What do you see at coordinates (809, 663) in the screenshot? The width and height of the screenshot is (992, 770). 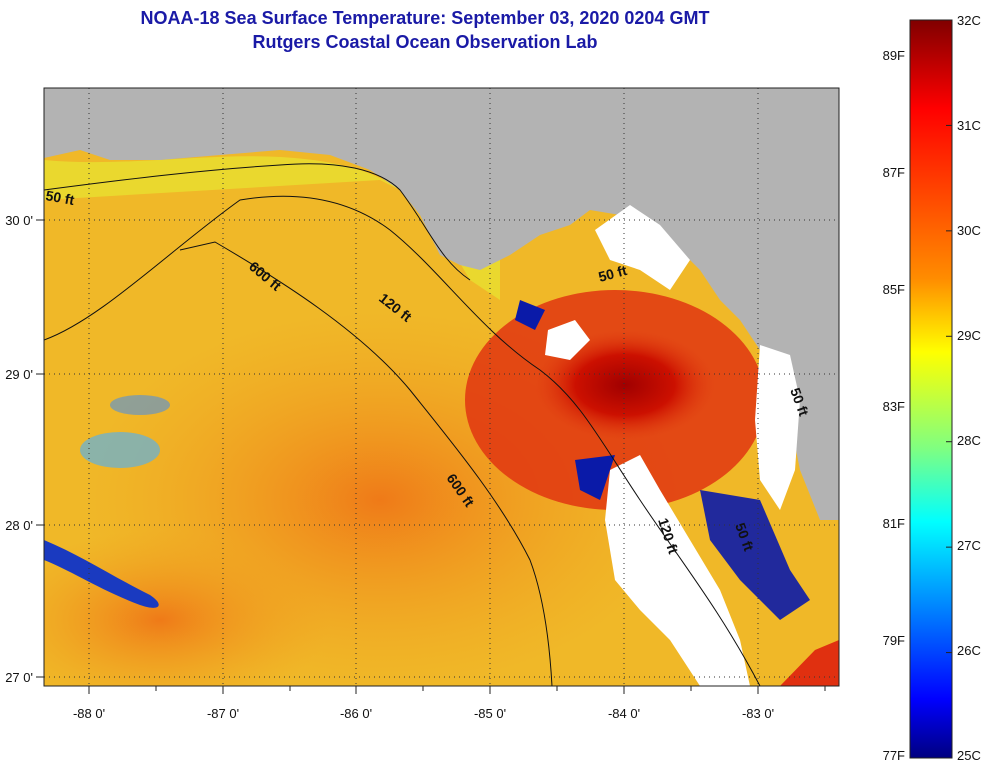 I see `warm-corner` at bounding box center [809, 663].